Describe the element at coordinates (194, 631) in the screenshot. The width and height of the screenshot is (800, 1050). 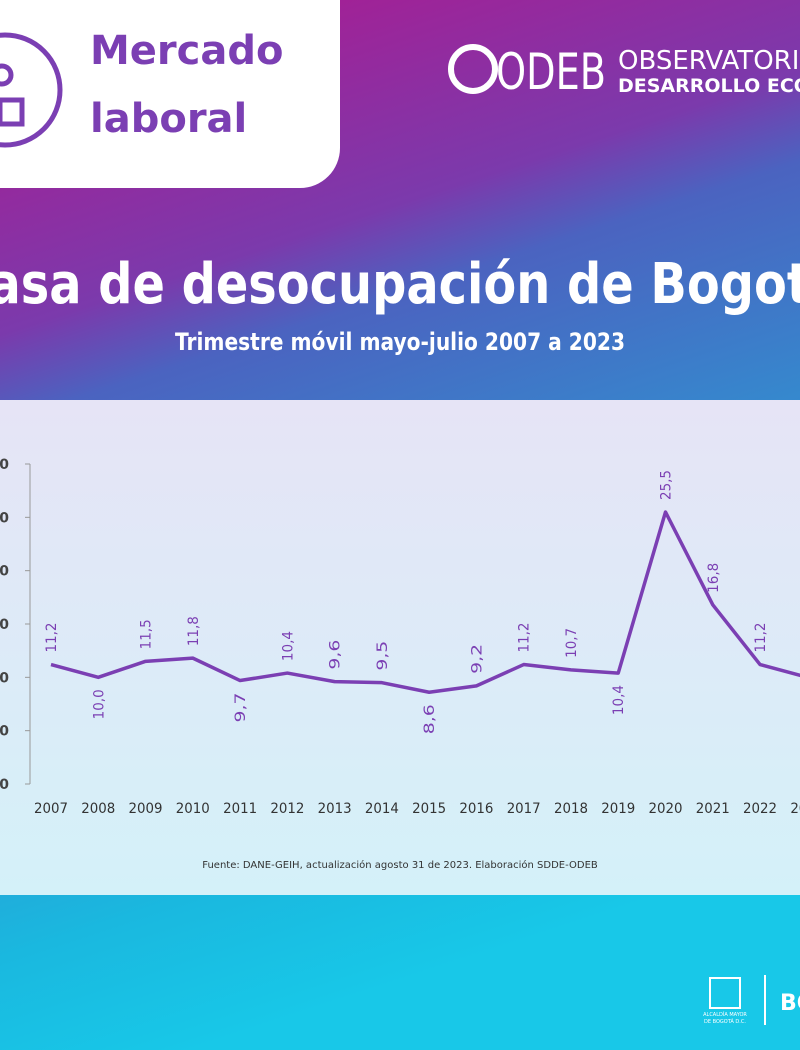
I see `data-label: 11,8` at that location.